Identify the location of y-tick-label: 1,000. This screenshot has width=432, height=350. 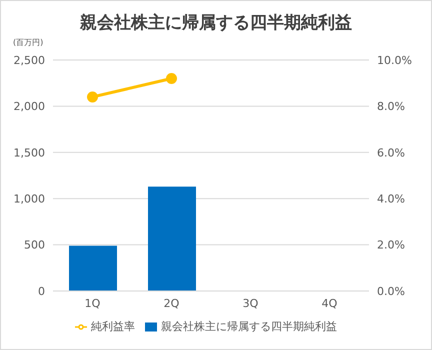
(29, 199).